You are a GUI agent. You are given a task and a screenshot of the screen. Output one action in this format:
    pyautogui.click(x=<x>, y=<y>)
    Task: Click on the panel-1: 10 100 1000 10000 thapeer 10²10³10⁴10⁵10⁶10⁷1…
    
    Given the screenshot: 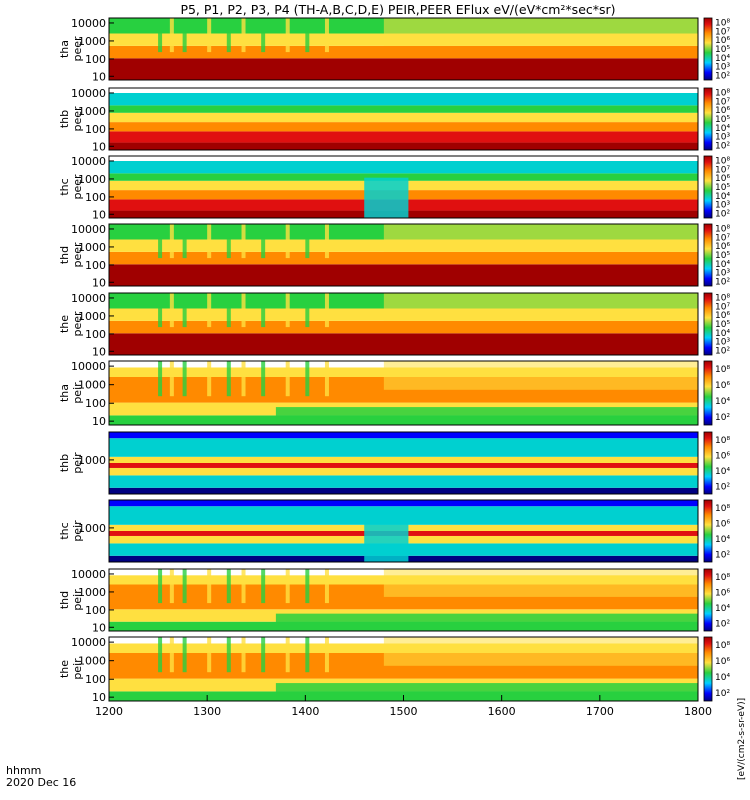 What is the action you would take?
    pyautogui.click(x=394, y=50)
    